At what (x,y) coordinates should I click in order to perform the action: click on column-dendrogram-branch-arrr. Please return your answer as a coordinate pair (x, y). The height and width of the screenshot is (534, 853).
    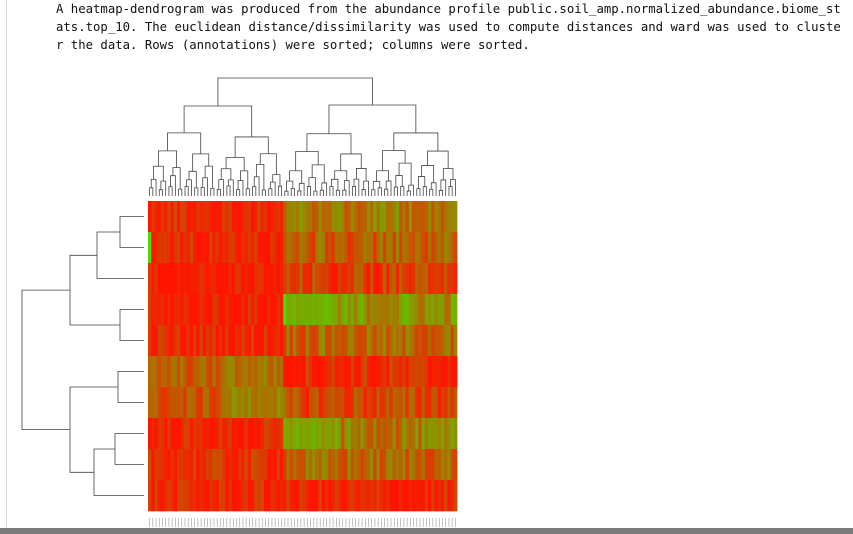
    Looking at the image, I should click on (276, 180).